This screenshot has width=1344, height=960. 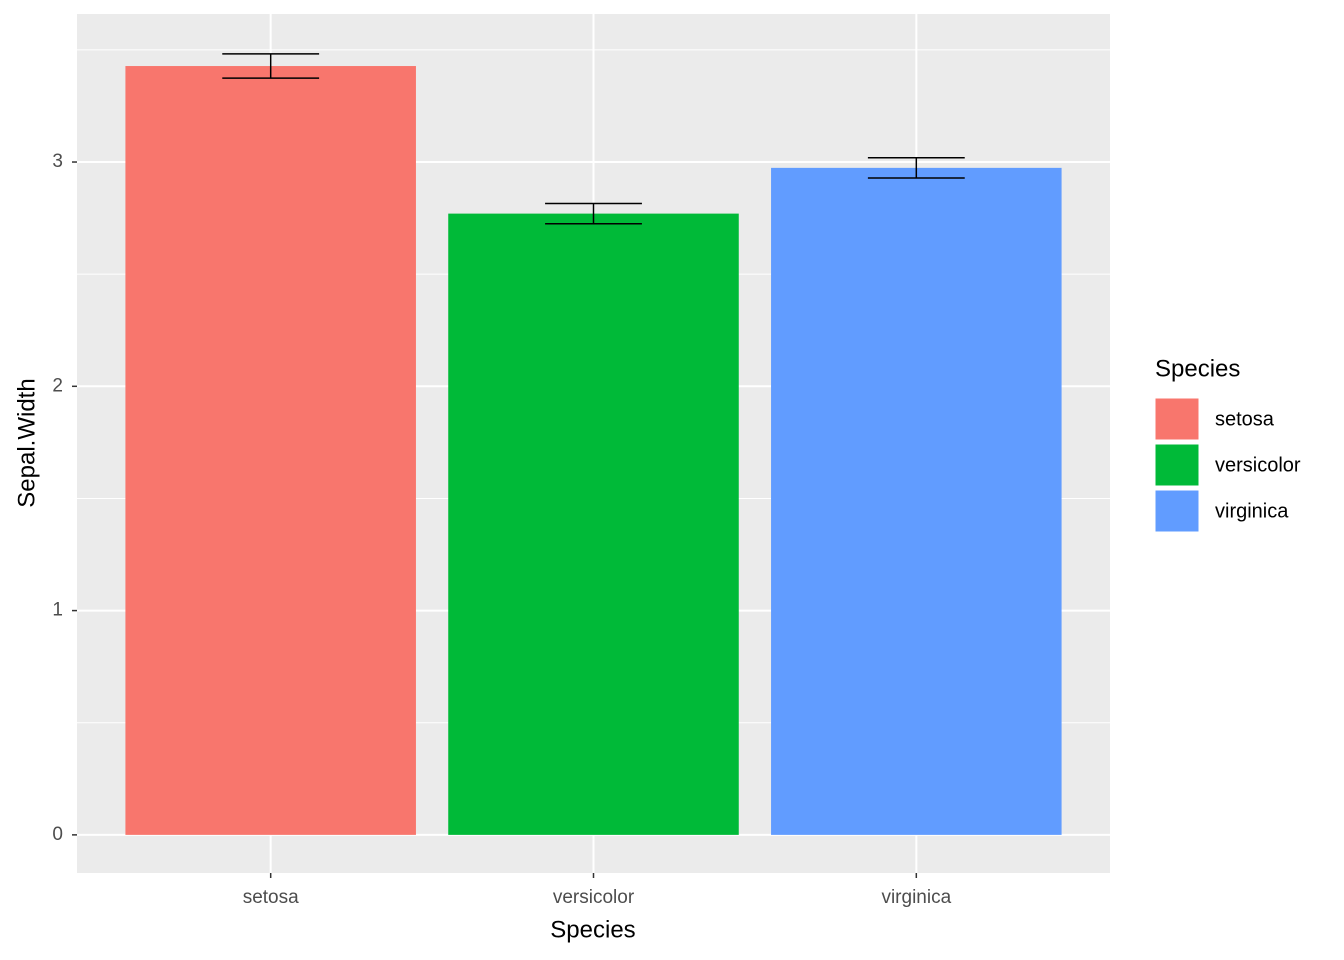 What do you see at coordinates (916, 897) in the screenshot?
I see `x-tick-label: virginica` at bounding box center [916, 897].